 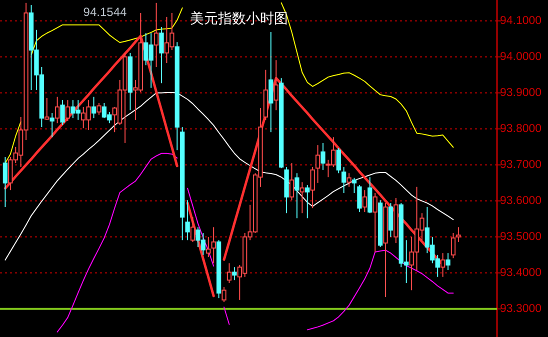 What do you see at coordinates (239, 18) in the screenshot?
I see `text: 美元指数小时图` at bounding box center [239, 18].